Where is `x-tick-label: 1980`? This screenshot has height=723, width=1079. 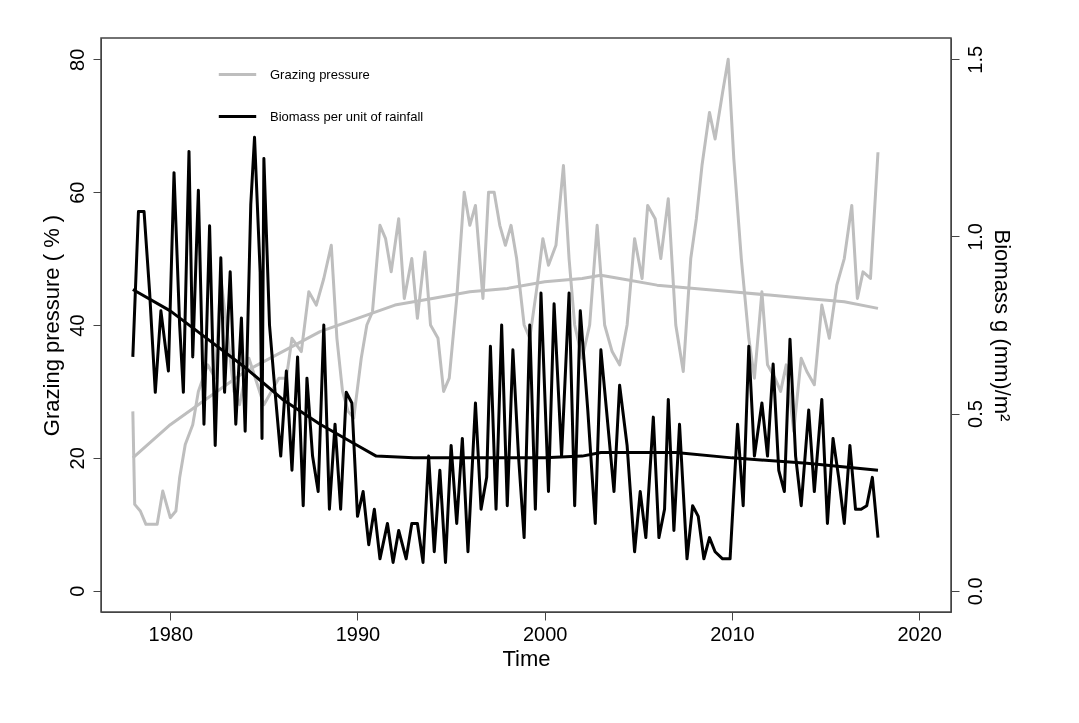
x-tick-label: 1980 is located at coordinates (171, 633).